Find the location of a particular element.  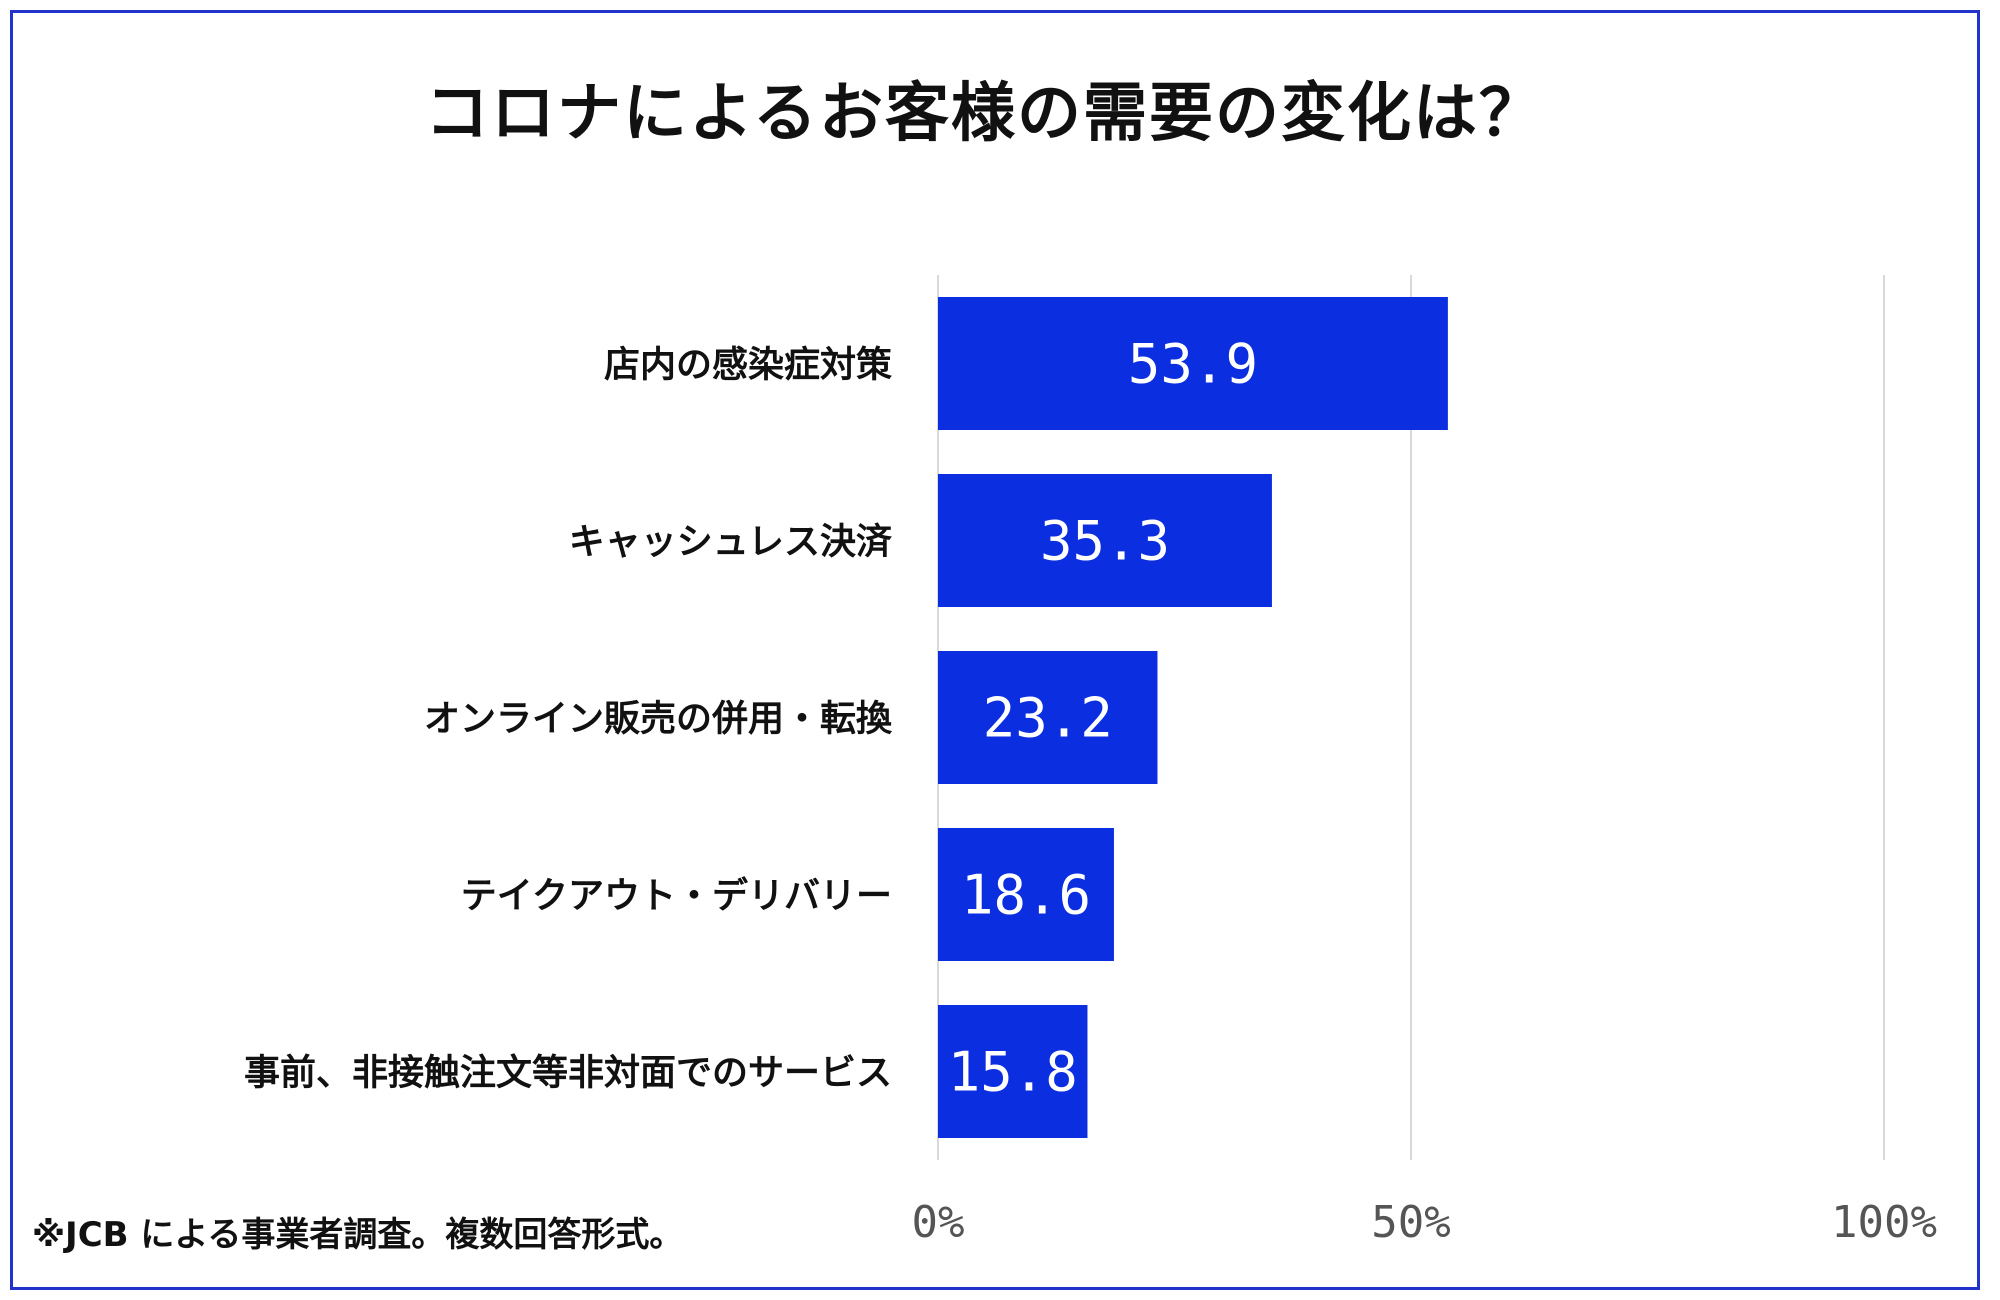

category-label: 店内の感染症対策 is located at coordinates (748, 365).